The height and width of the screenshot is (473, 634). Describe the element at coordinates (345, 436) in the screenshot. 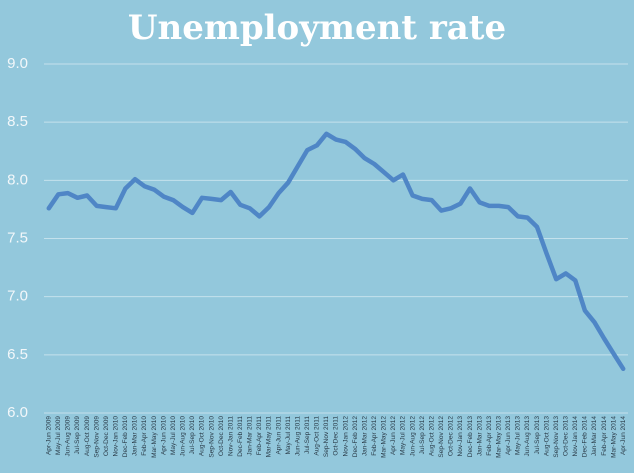

I see `x-tick-label: Nov-Jan 2012` at that location.